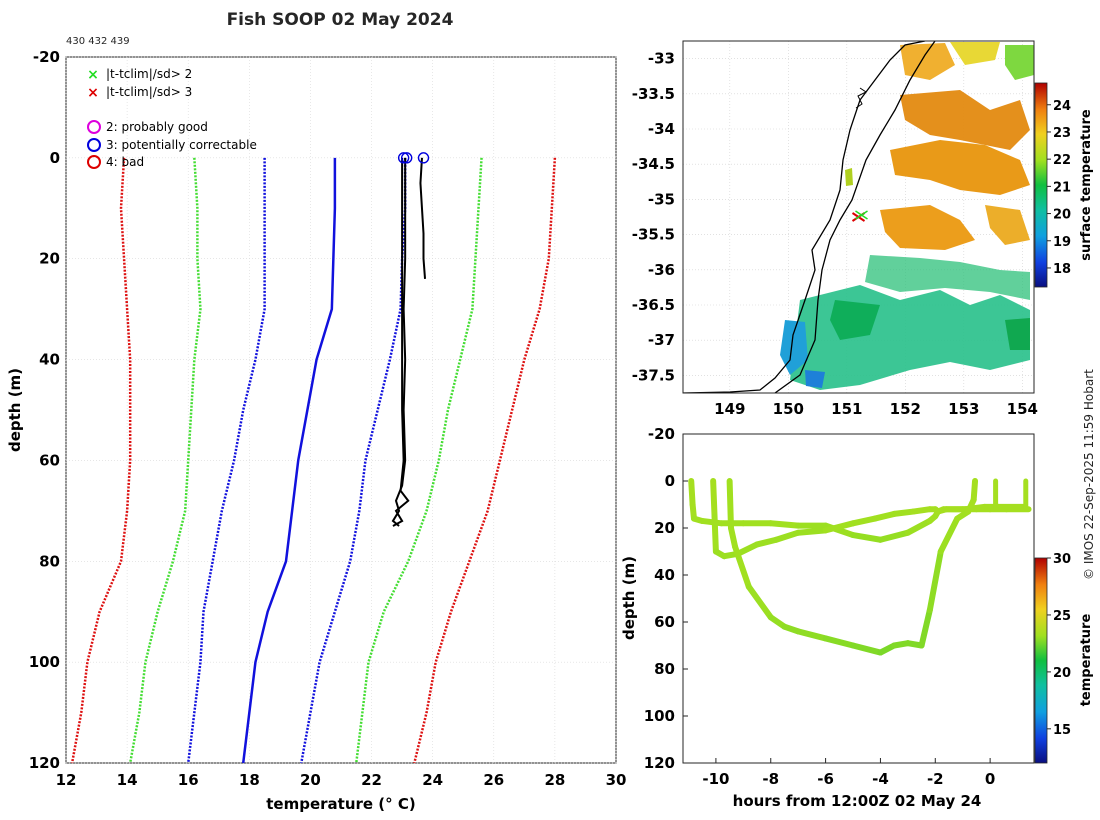  I want to click on depth-time-colorbar-label: temperature, so click(1086, 660).